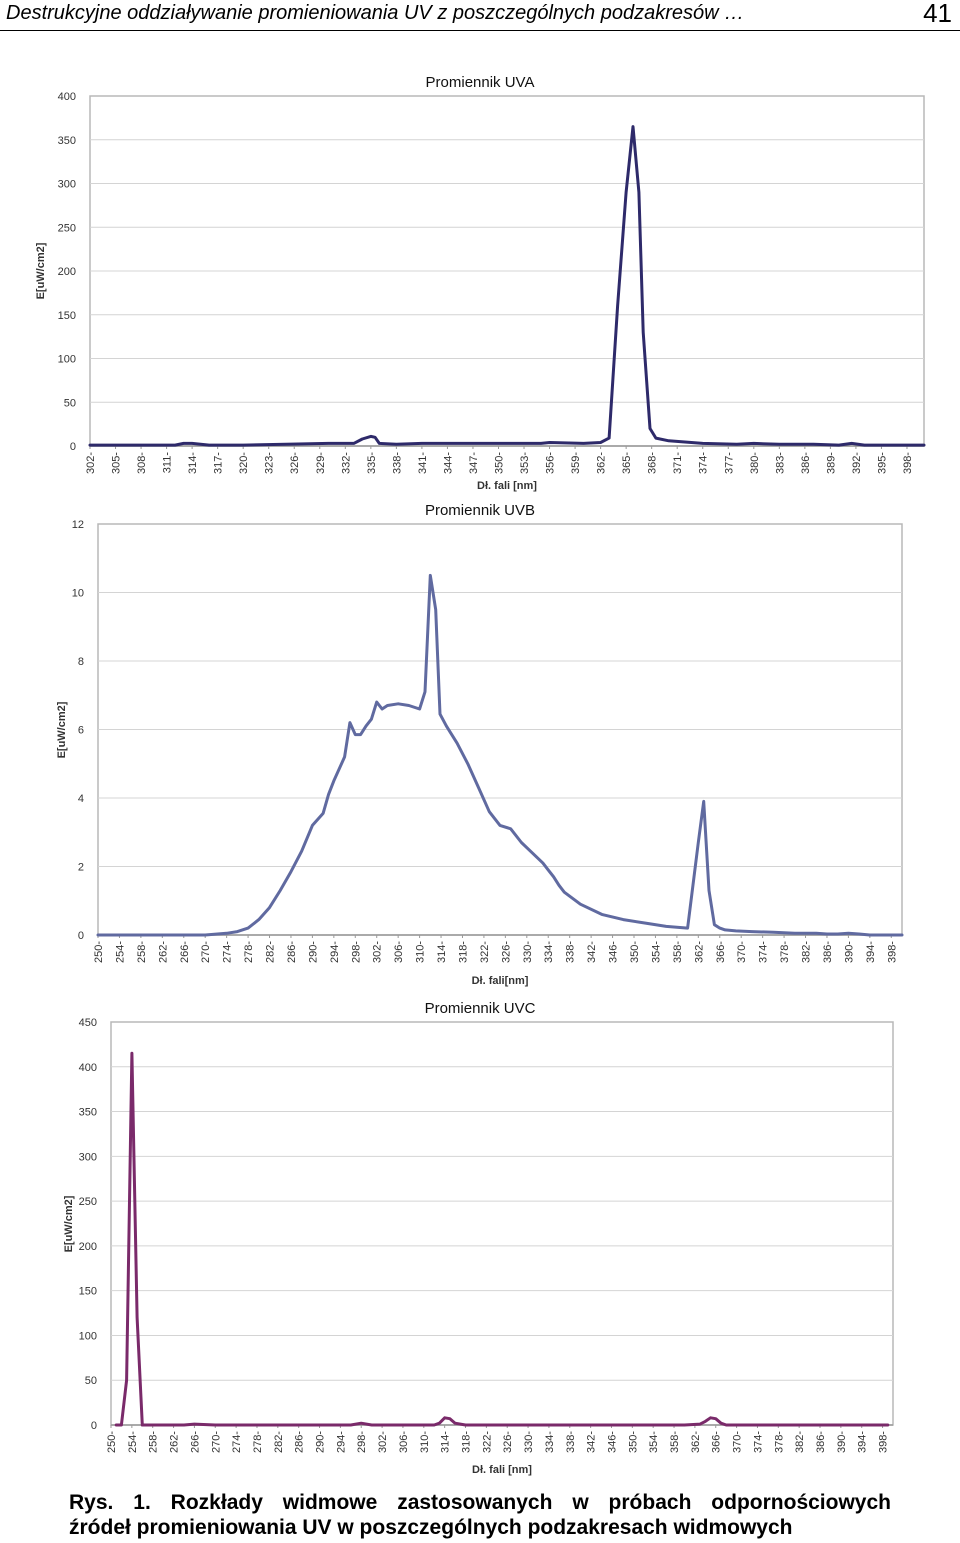 This screenshot has height=1543, width=960. What do you see at coordinates (550, 1442) in the screenshot?
I see `uvc-x-tick-label: 334-` at bounding box center [550, 1442].